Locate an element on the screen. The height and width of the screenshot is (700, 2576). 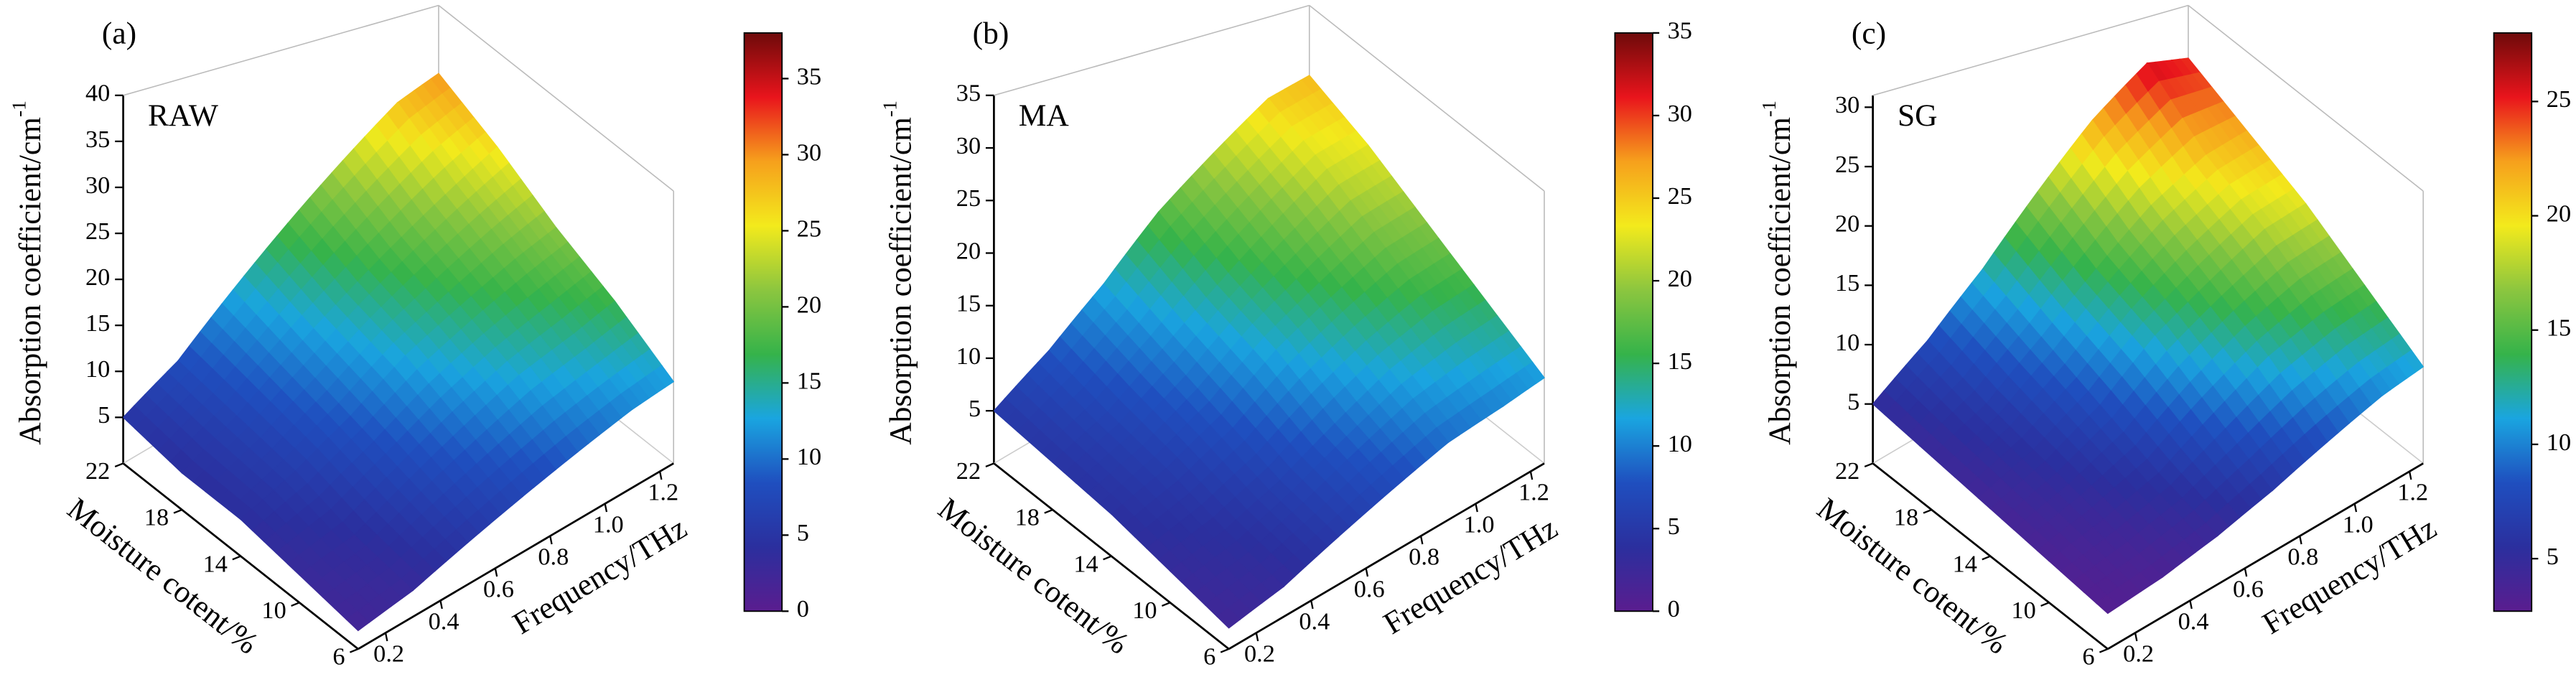
colorbar-tick-label: 20 is located at coordinates (1680, 278).